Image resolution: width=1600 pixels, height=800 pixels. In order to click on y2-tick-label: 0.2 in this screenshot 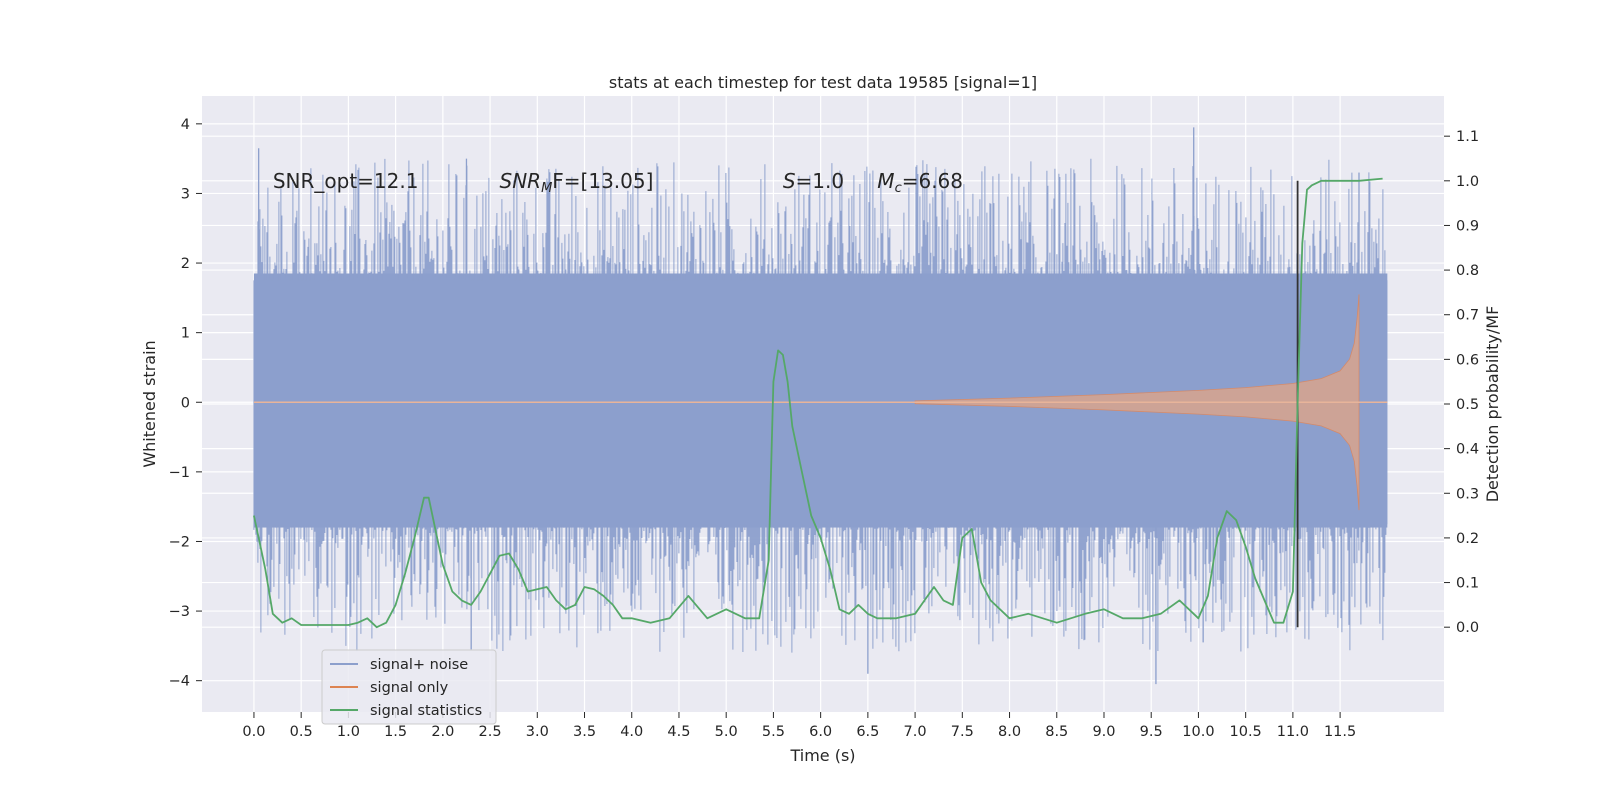, I will do `click(1467, 539)`.